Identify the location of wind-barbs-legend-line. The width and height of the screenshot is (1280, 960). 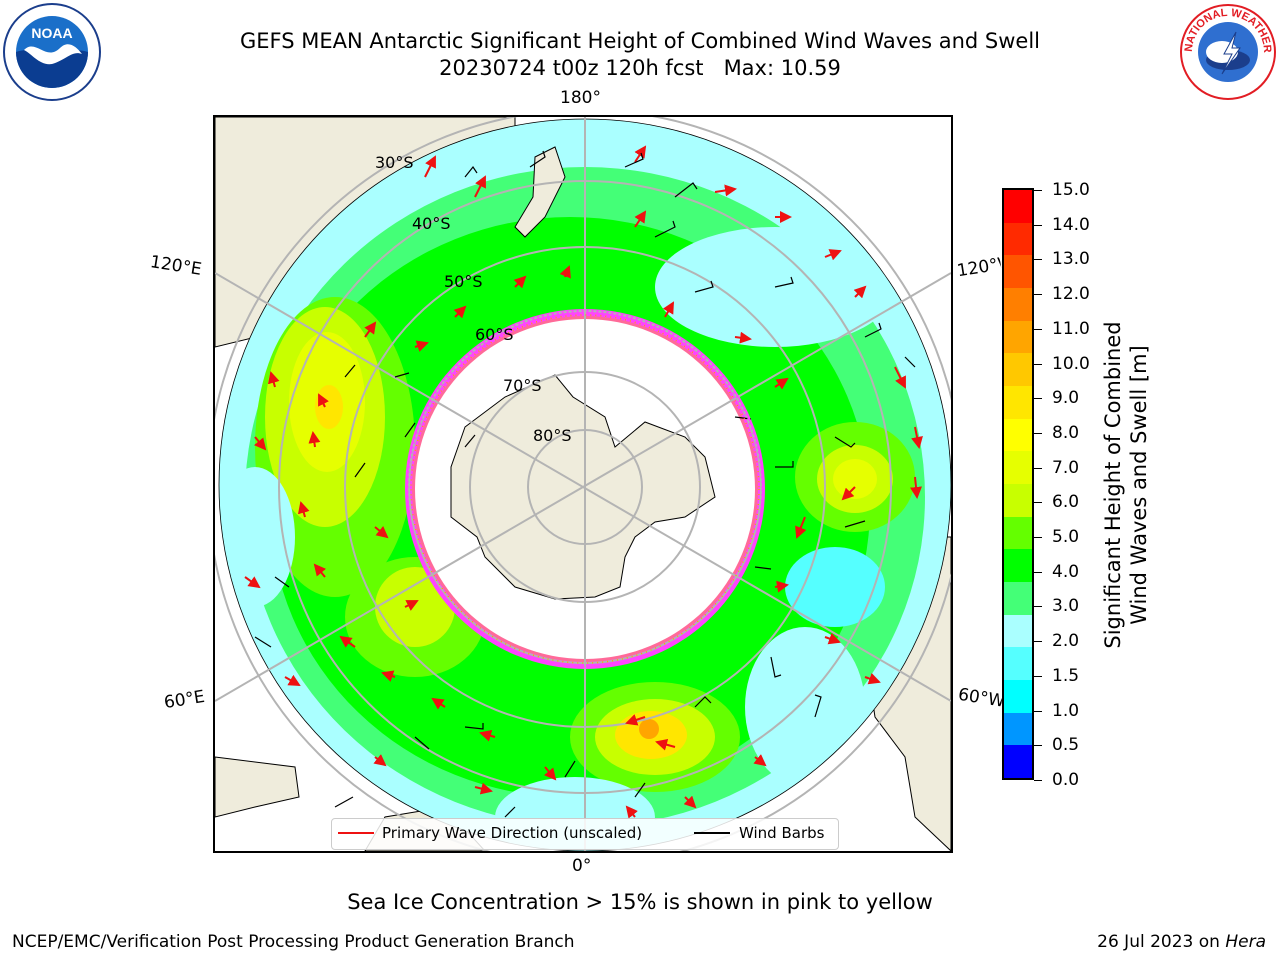
(712, 833).